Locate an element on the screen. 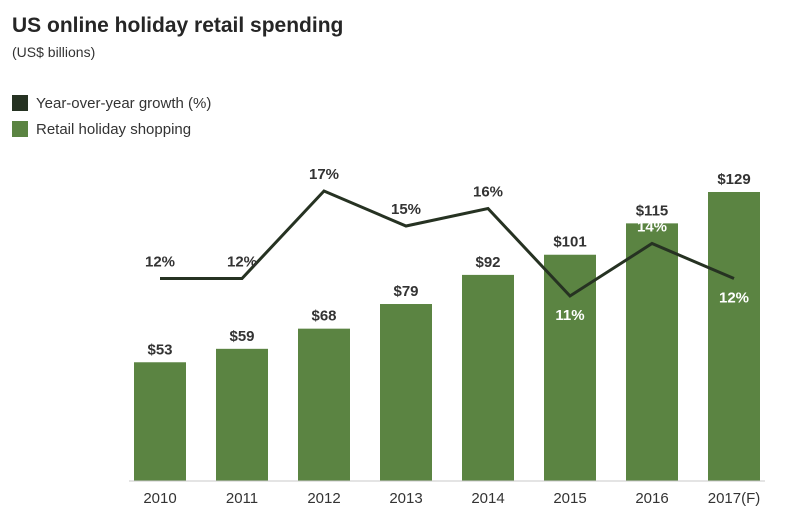 The height and width of the screenshot is (523, 800). bar-2010 is located at coordinates (160, 421).